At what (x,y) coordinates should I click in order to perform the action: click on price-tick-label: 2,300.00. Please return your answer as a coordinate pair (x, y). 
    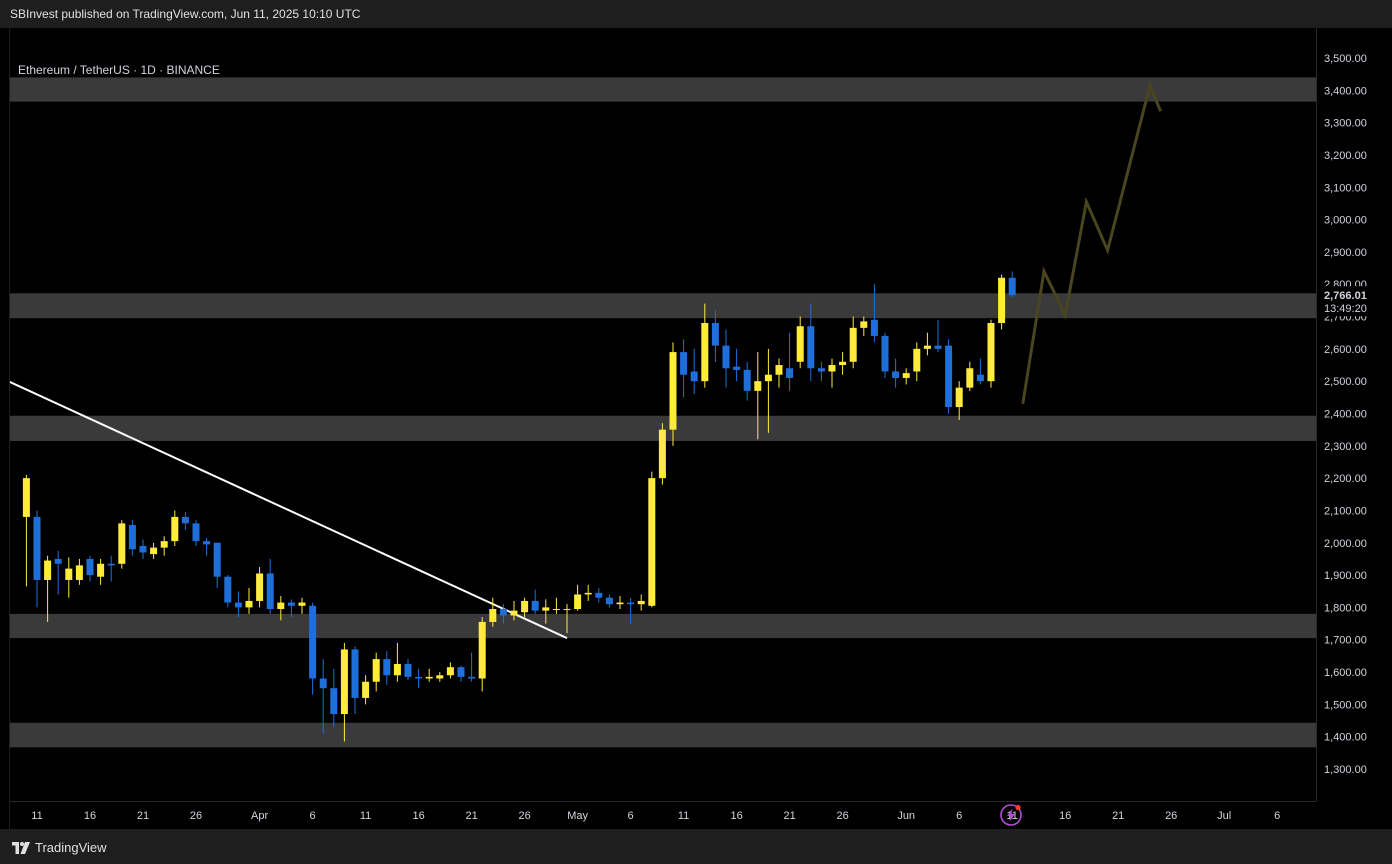
    Looking at the image, I should click on (1345, 447).